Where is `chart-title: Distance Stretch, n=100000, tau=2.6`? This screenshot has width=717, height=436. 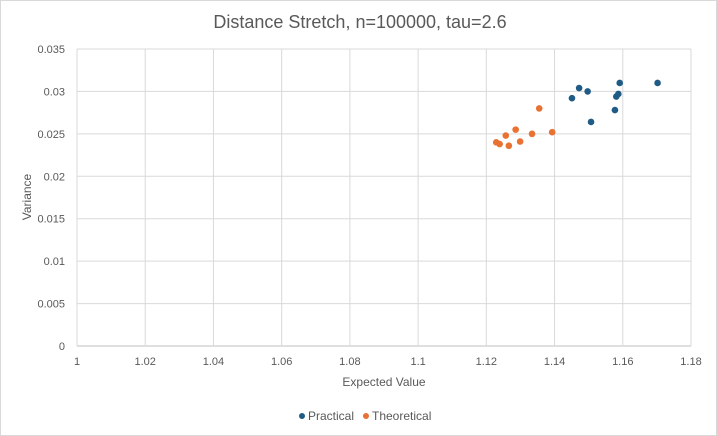
chart-title: Distance Stretch, n=100000, tau=2.6 is located at coordinates (359, 22).